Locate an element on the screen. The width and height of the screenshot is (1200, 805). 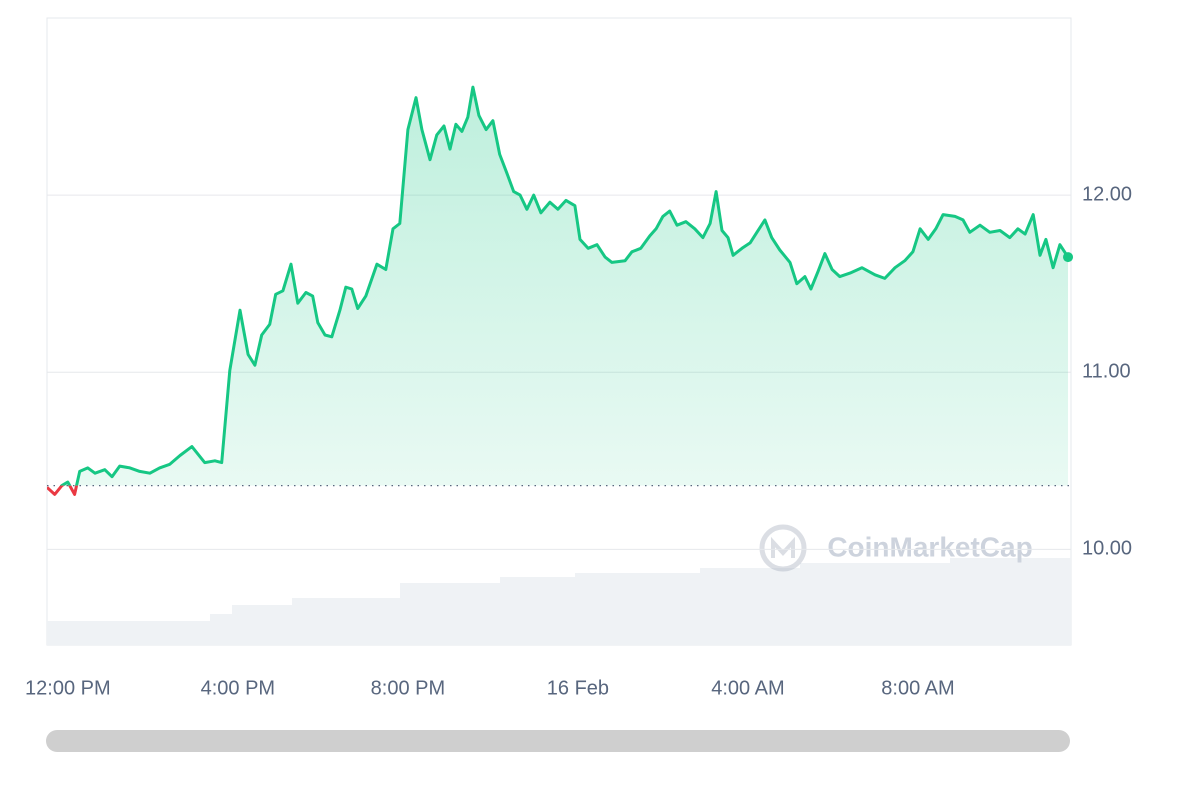
y-tick-label: 12.00 is located at coordinates (1107, 194).